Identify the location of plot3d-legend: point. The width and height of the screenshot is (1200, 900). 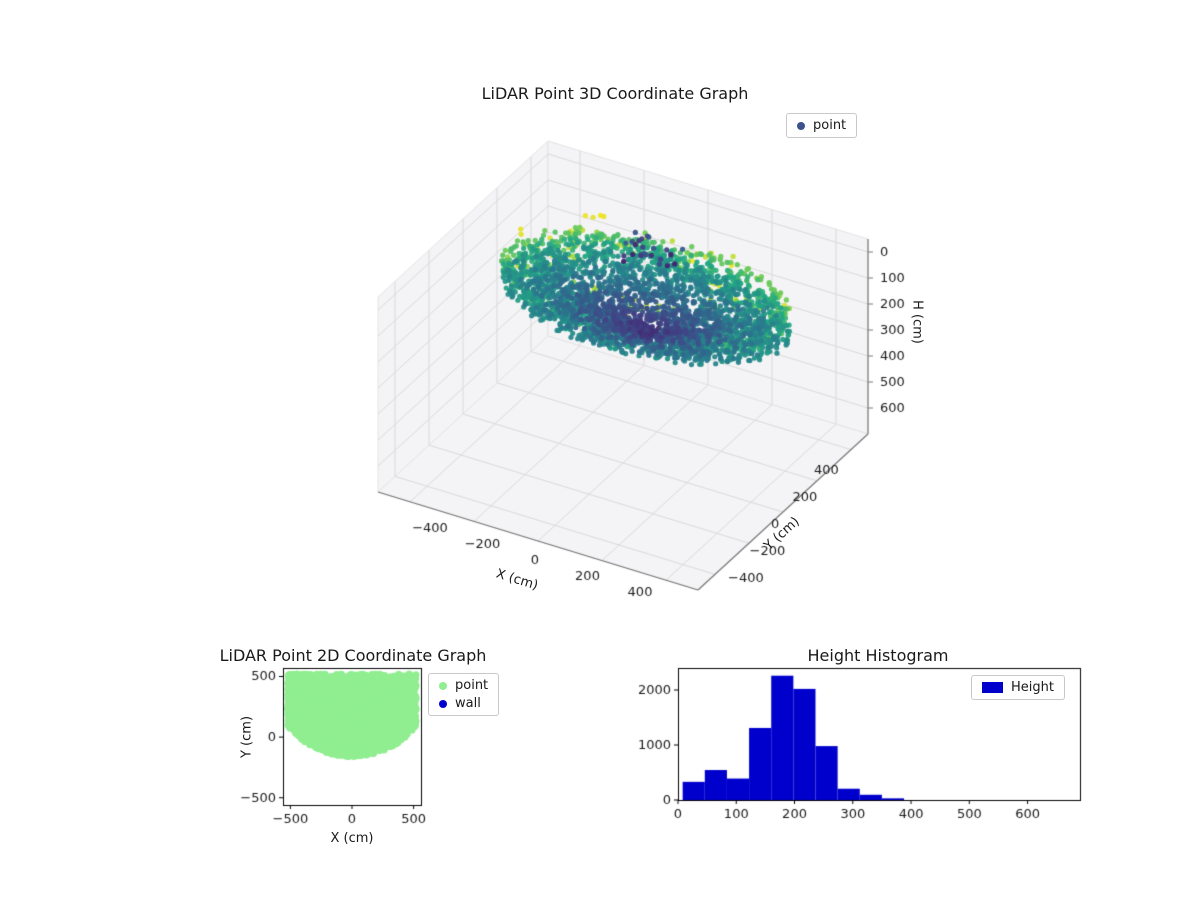
(822, 125).